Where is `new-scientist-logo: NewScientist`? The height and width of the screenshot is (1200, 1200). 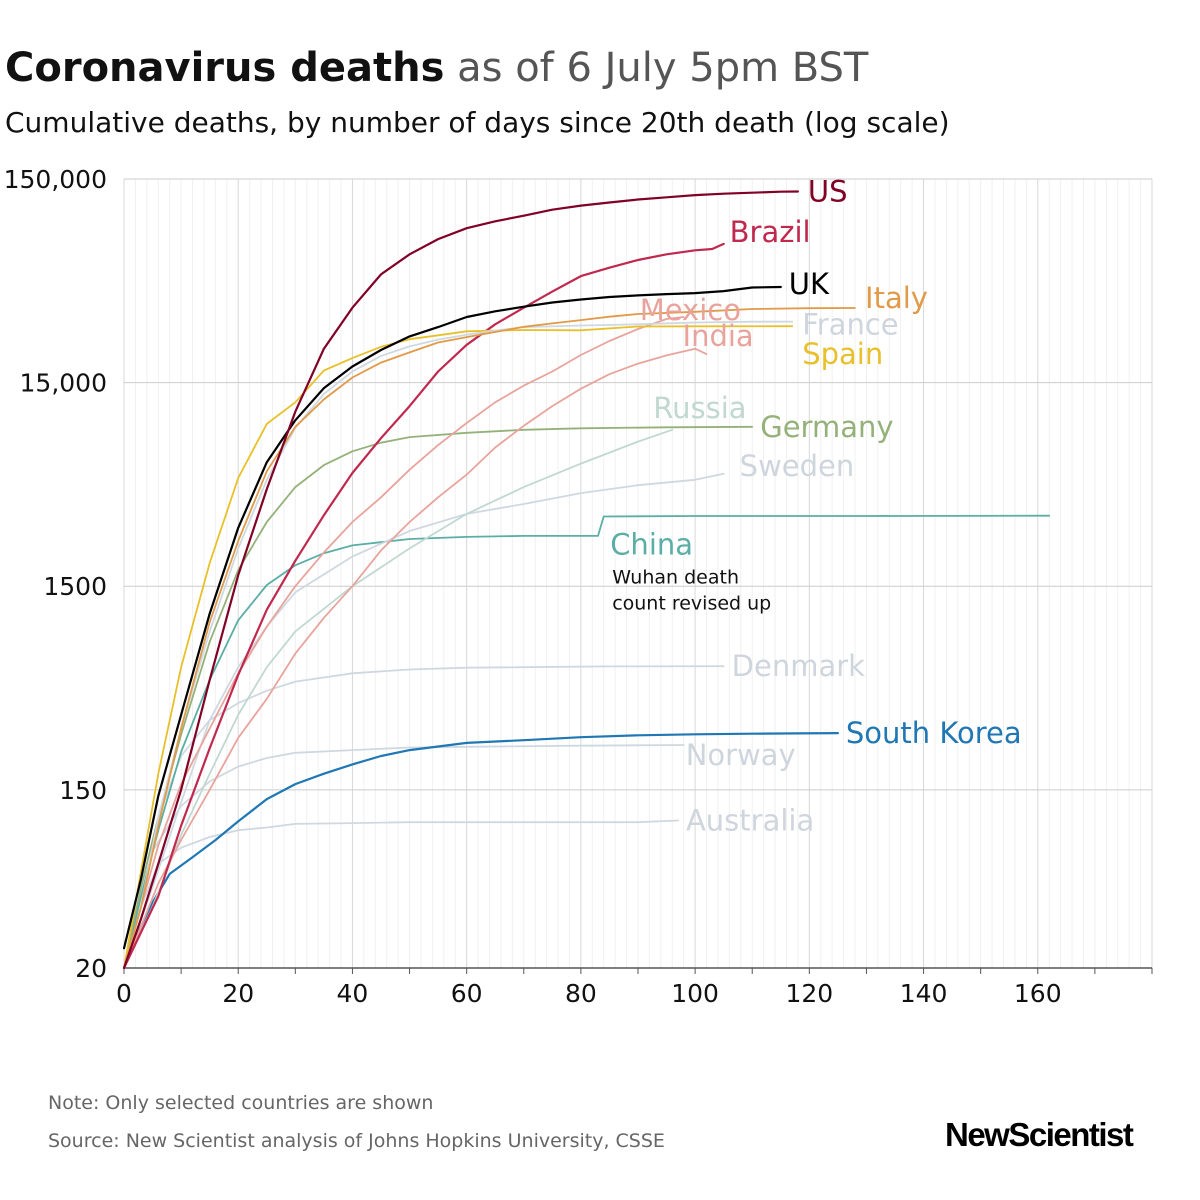
new-scientist-logo: NewScientist is located at coordinates (1039, 1134).